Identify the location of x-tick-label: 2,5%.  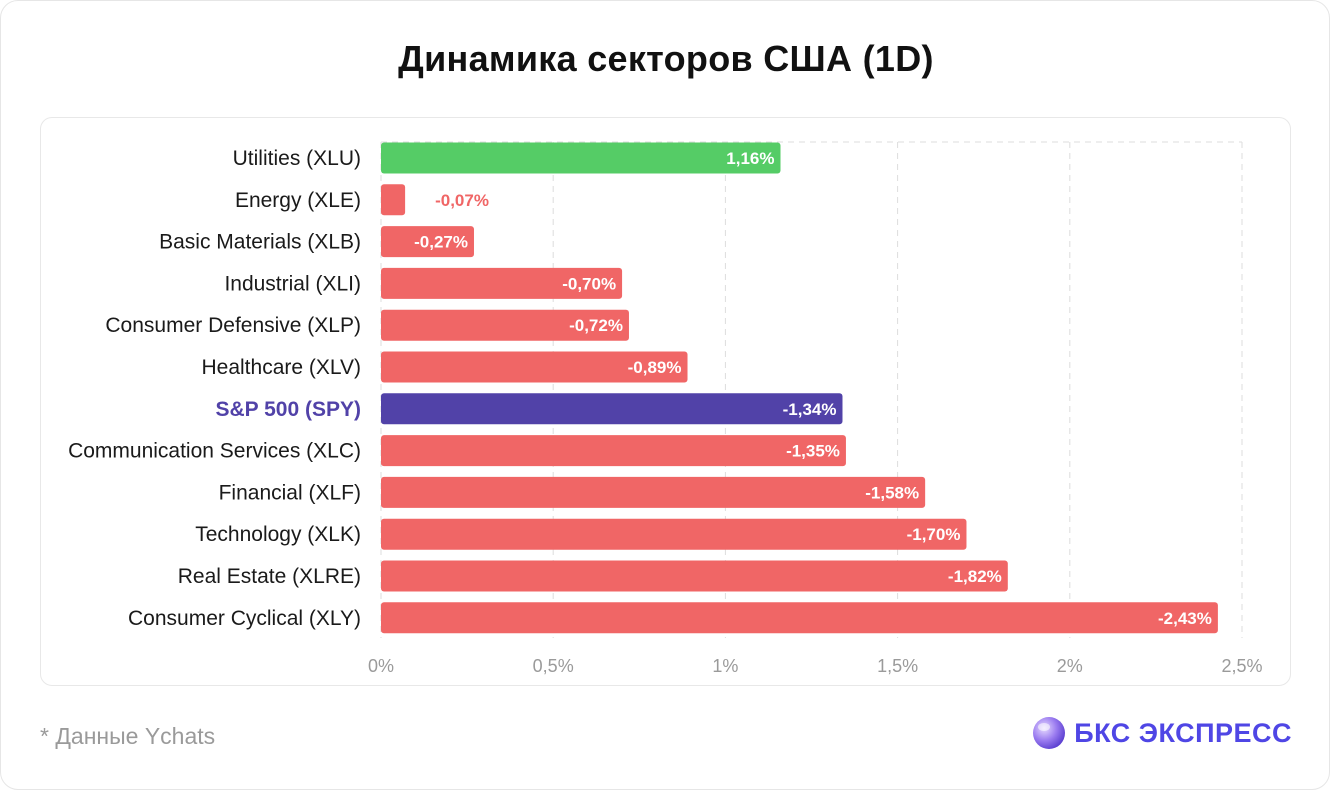
(1241, 666).